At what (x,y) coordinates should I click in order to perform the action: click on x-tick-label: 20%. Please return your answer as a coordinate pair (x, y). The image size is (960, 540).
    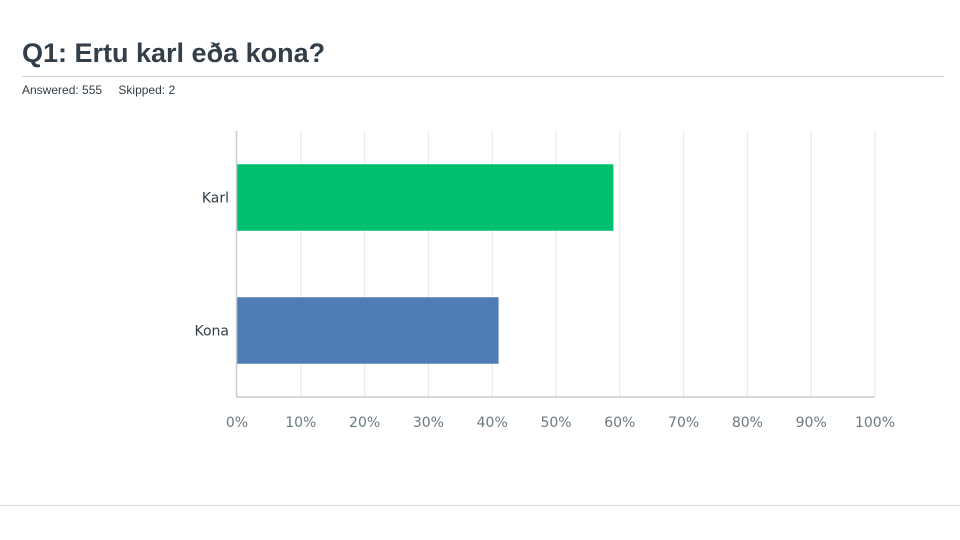
    Looking at the image, I should click on (364, 423).